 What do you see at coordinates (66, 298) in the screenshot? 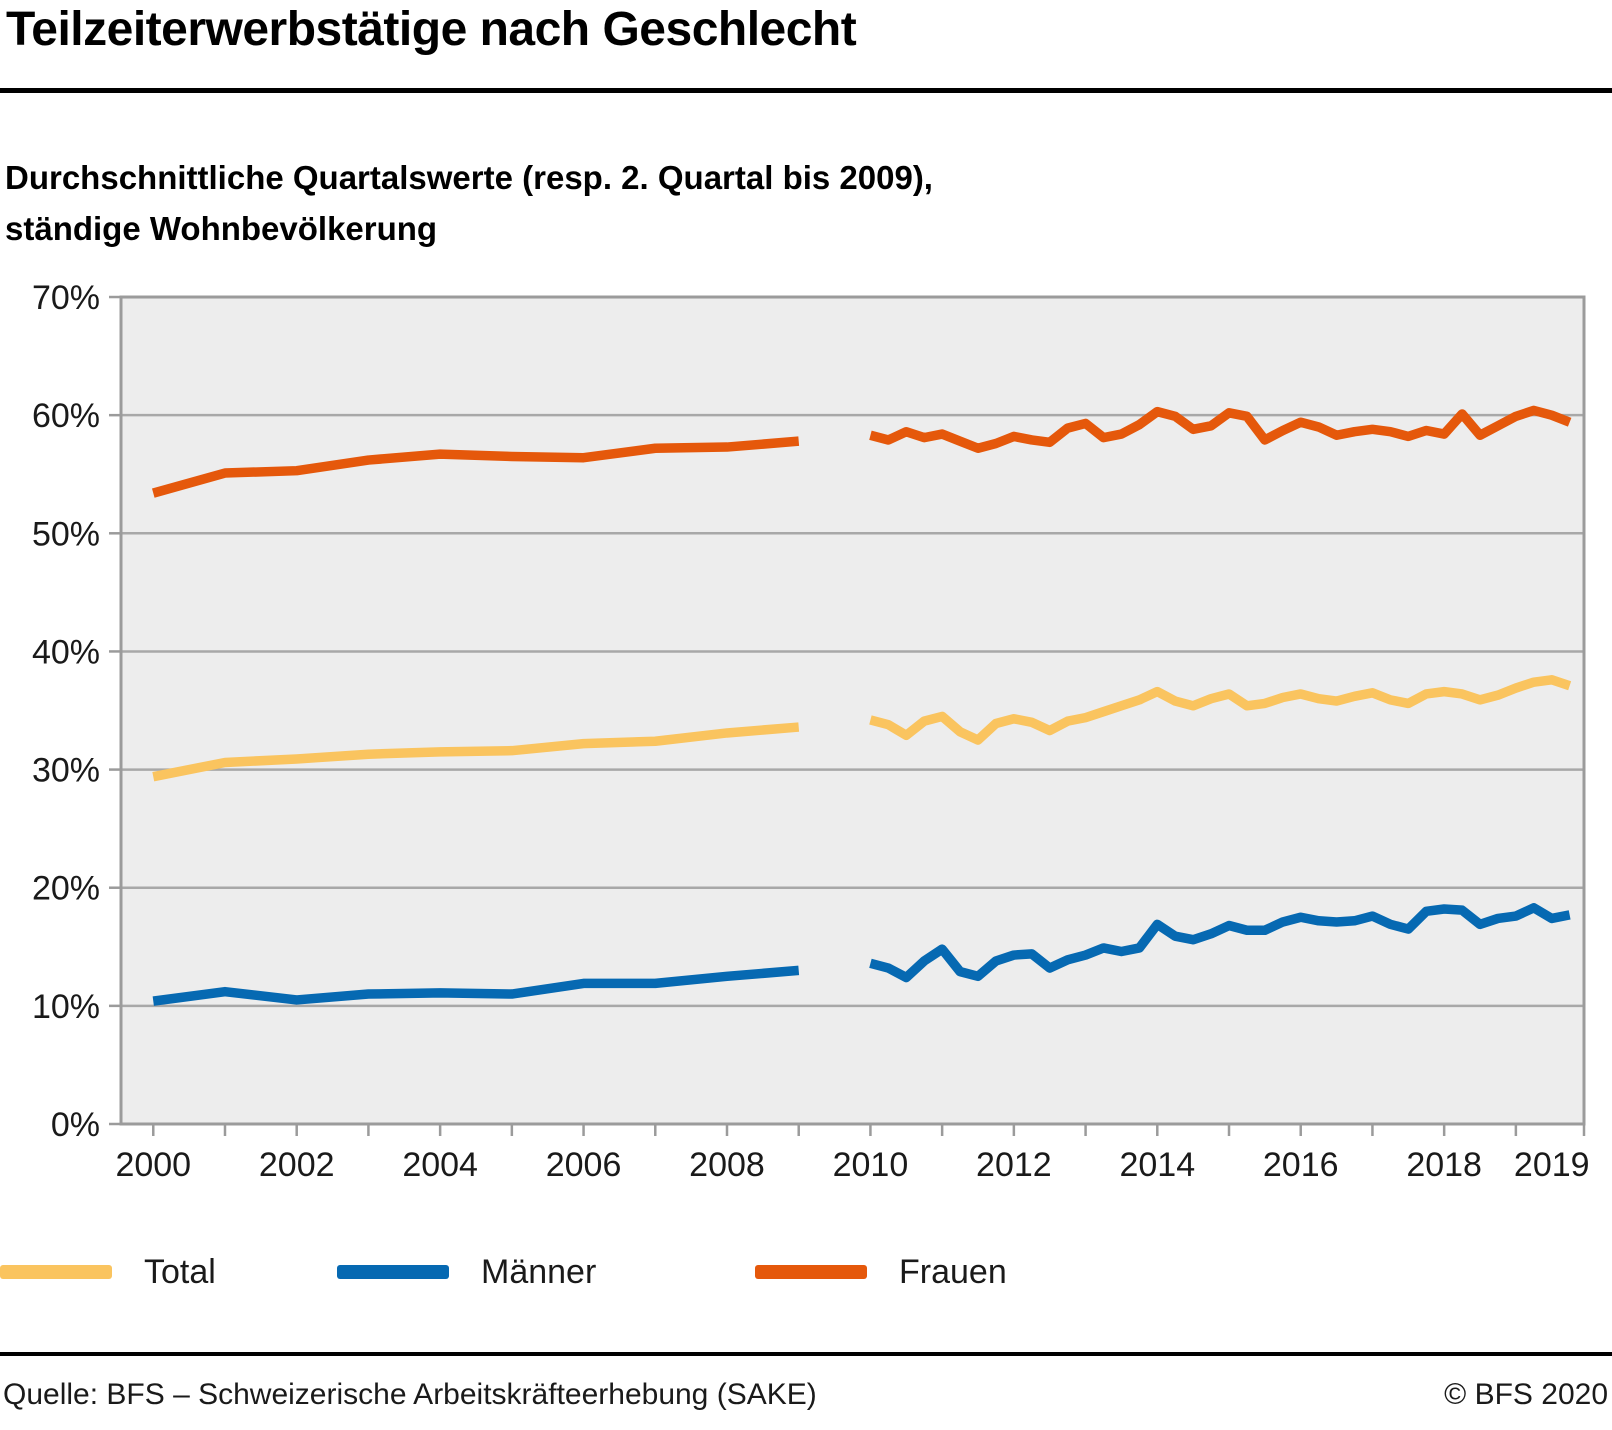
I see `y-tick-label: 70%` at bounding box center [66, 298].